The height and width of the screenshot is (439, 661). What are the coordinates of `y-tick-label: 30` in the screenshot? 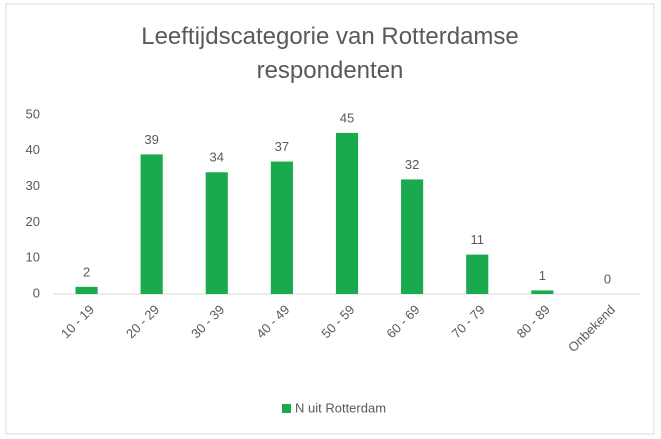 It's located at (33, 185).